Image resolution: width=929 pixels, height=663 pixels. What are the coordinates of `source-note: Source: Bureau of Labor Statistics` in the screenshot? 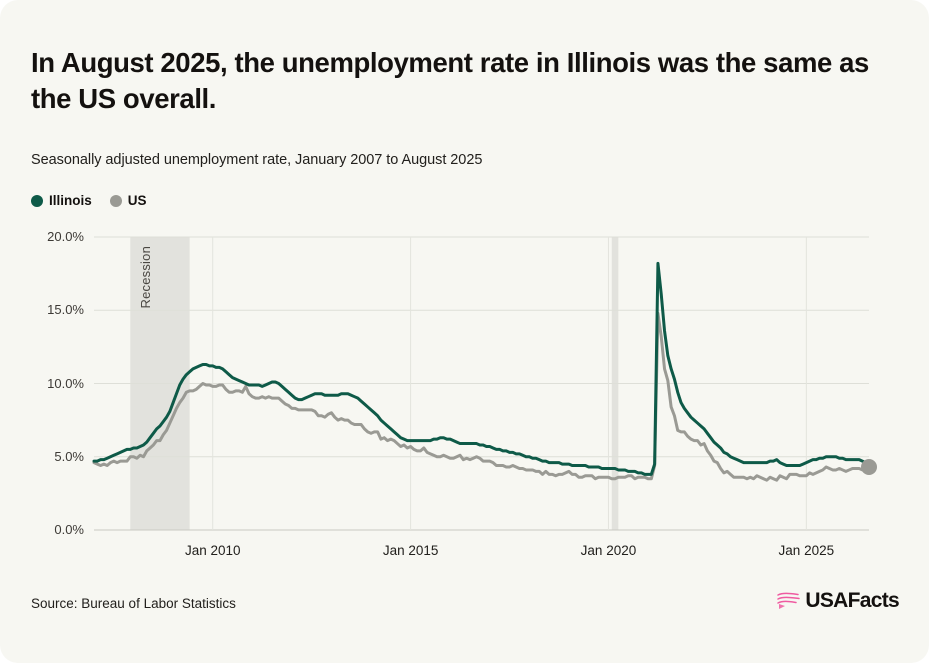 It's located at (133, 603).